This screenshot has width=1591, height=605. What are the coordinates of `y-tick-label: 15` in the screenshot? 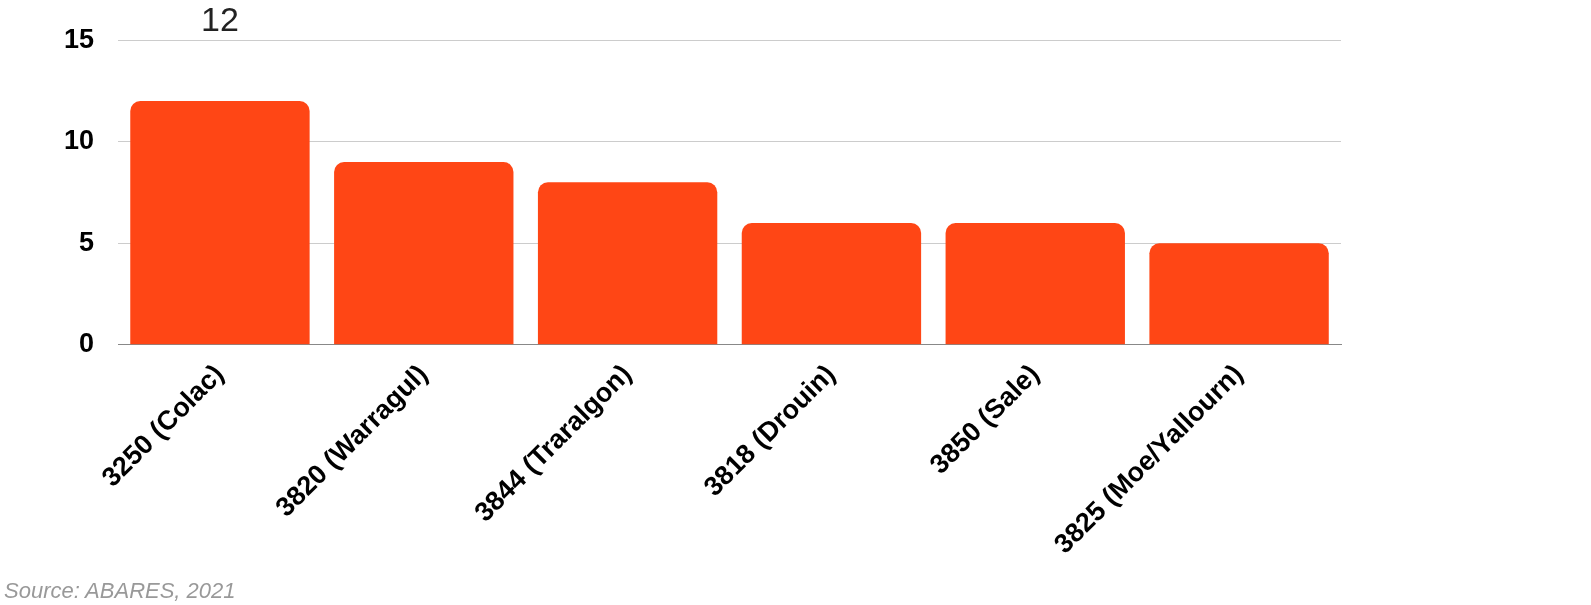 It's located at (79, 38).